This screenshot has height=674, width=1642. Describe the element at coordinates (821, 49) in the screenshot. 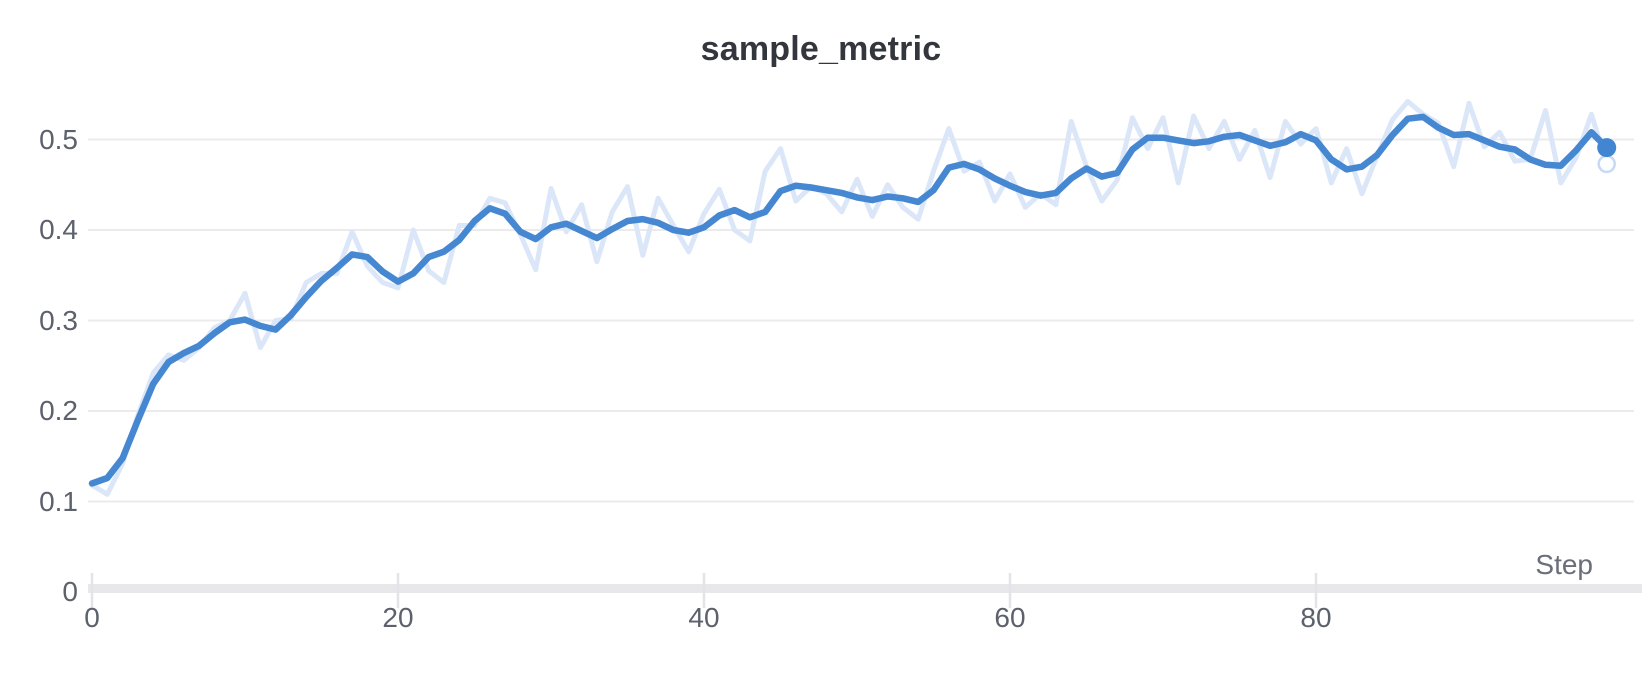

I see `chart-title: sample_metric` at that location.